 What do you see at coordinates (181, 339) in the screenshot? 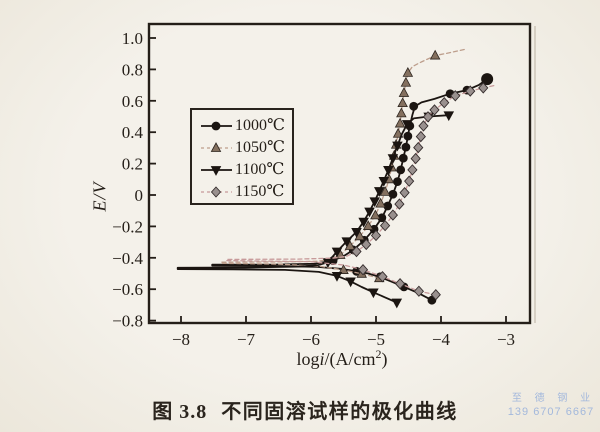
I see `x-tick-label: −8` at bounding box center [181, 339].